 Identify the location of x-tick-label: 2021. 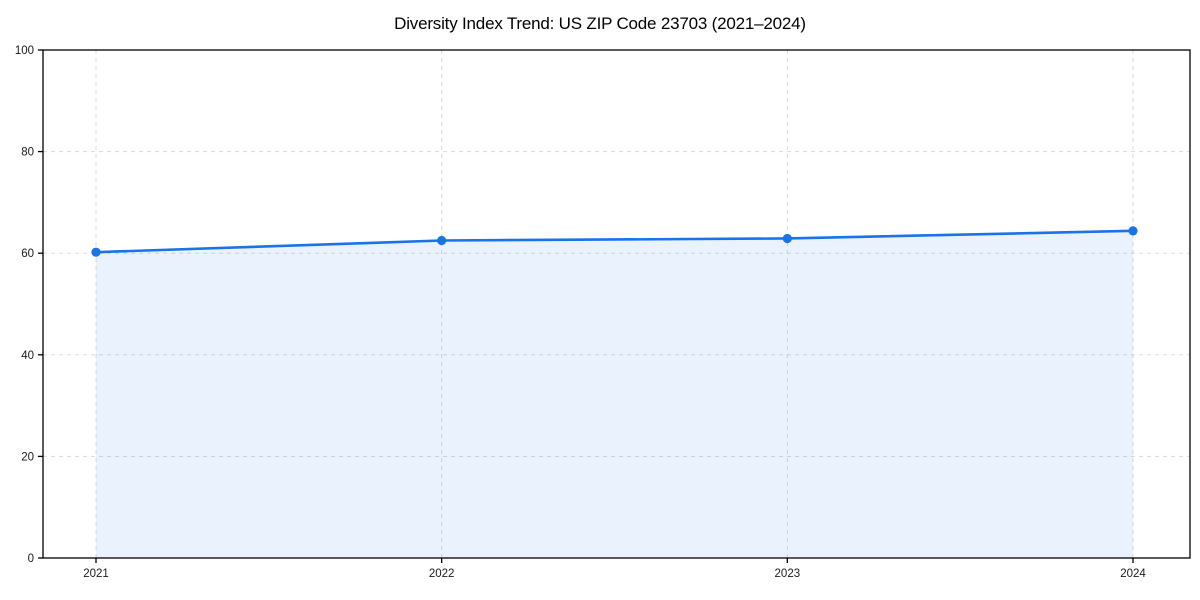
(96, 574).